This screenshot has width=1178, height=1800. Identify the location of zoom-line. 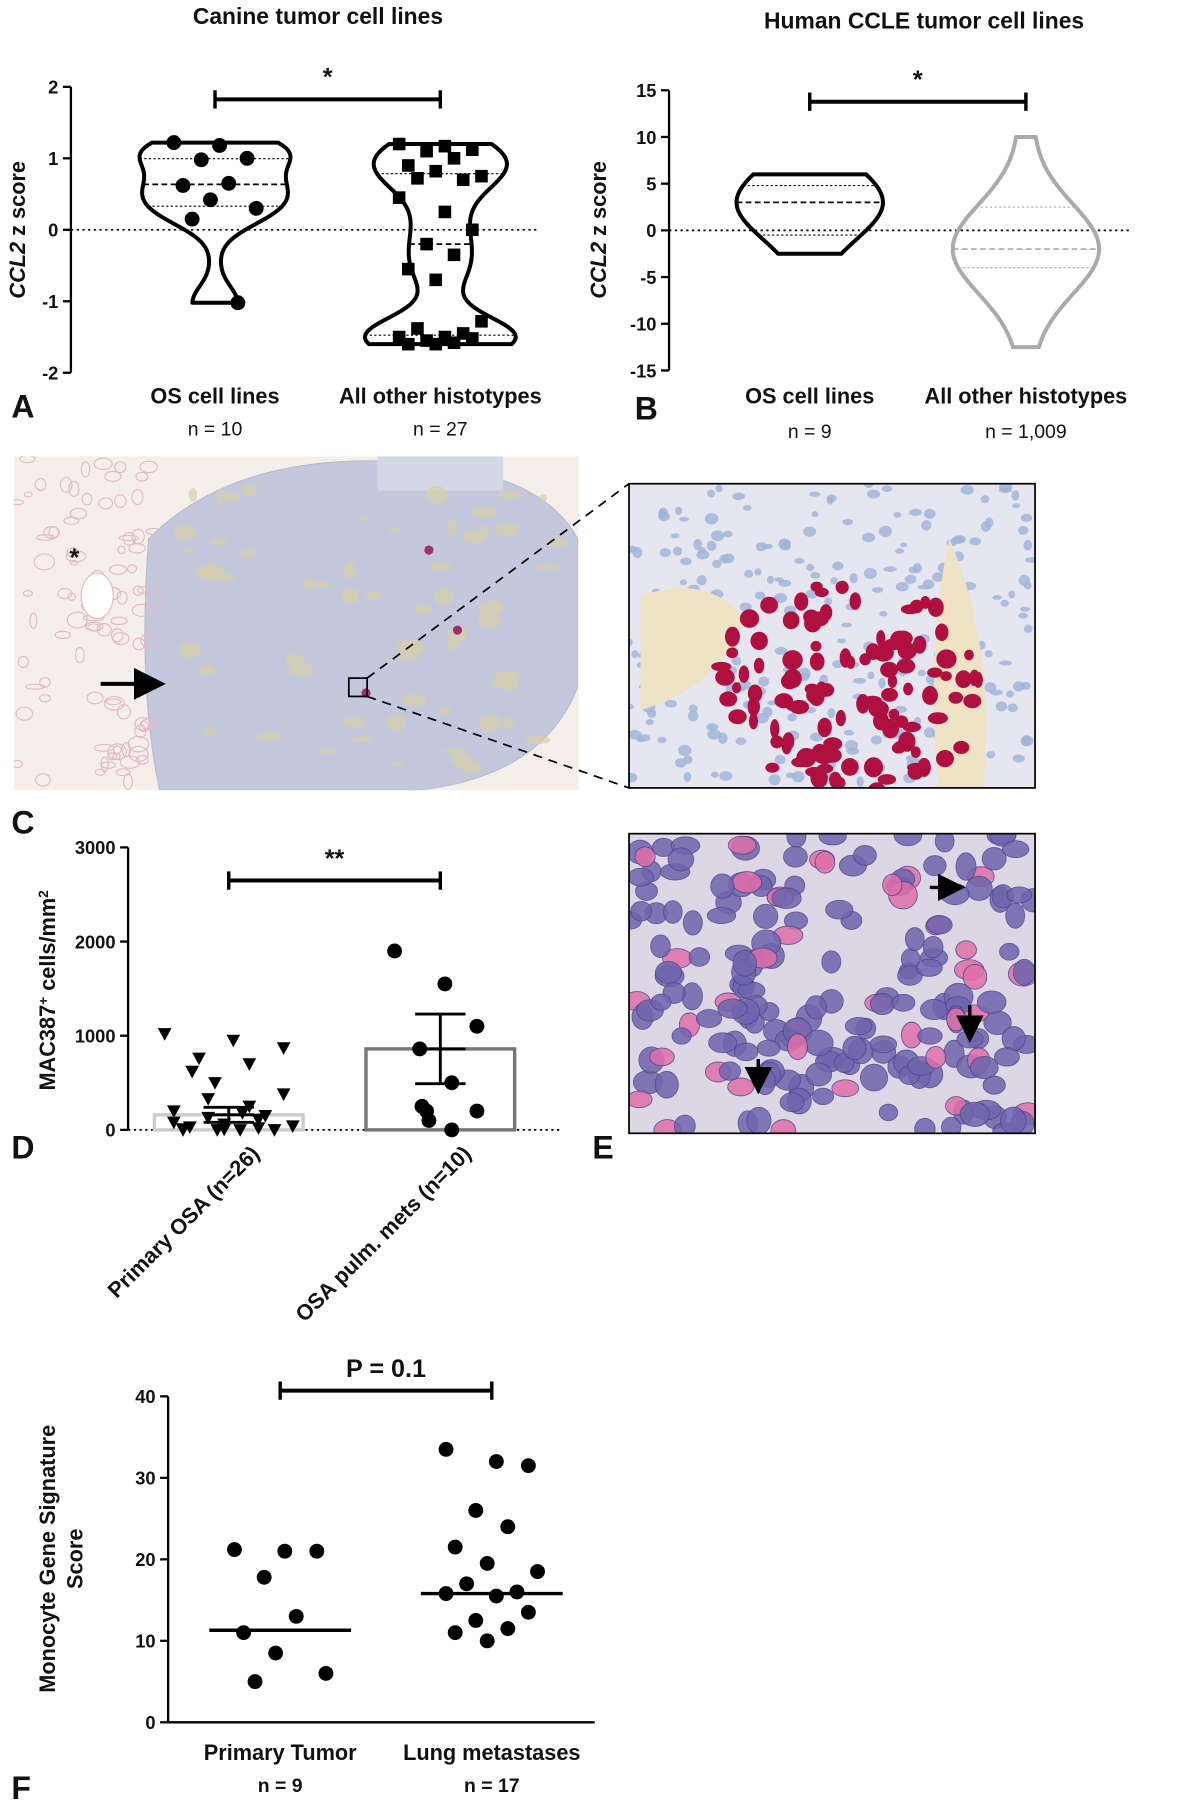
(498, 581).